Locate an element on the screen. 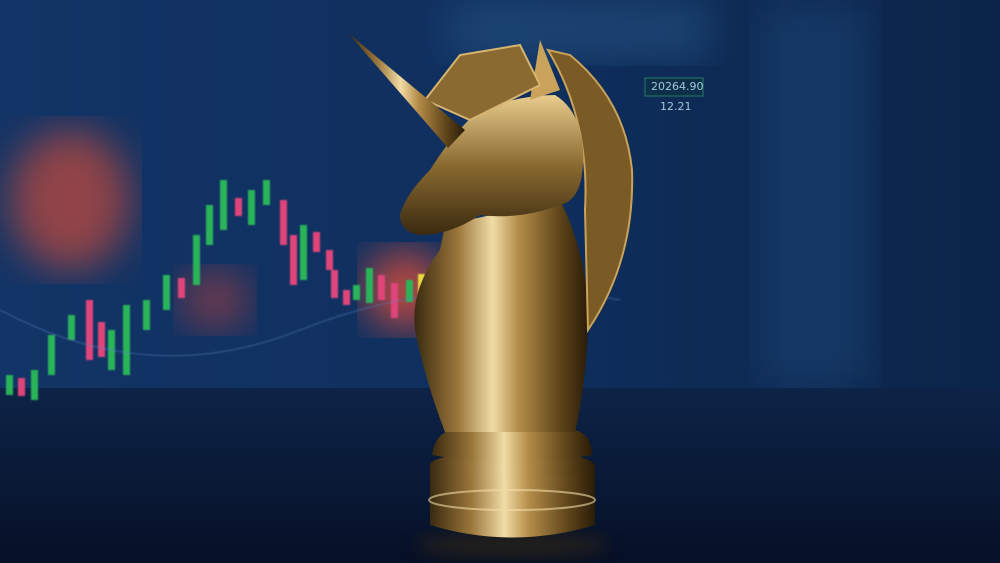  horn is located at coordinates (406, 90).